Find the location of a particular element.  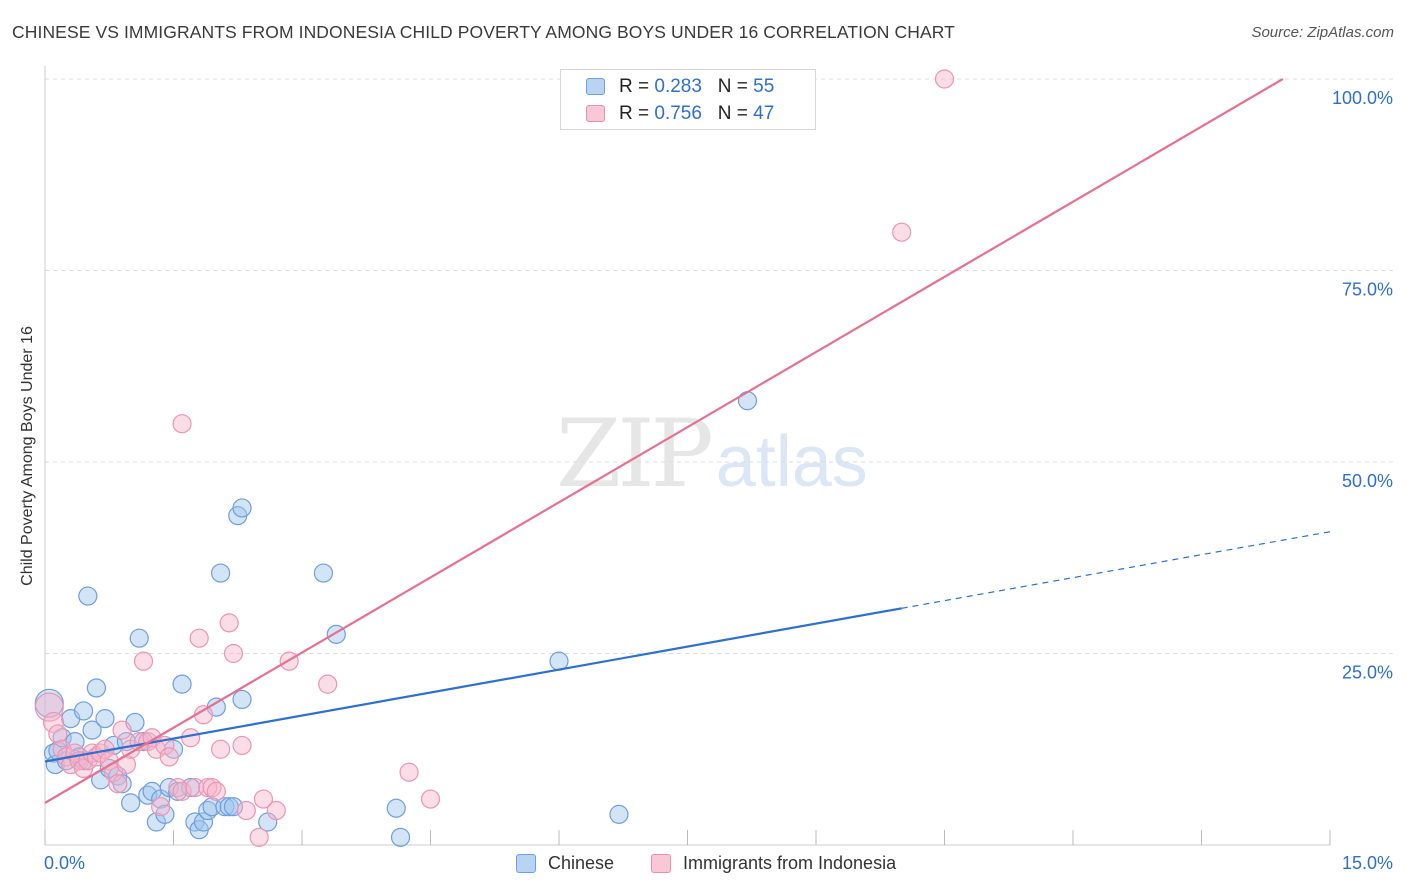

watermark: ZIPatlas is located at coordinates (712, 454).